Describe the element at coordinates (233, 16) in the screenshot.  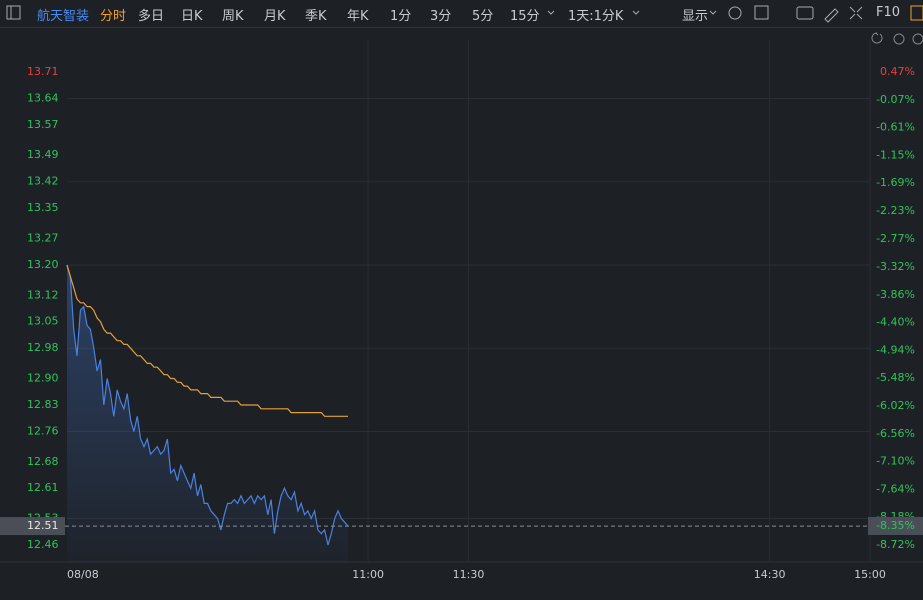
I see `tab: 周K` at that location.